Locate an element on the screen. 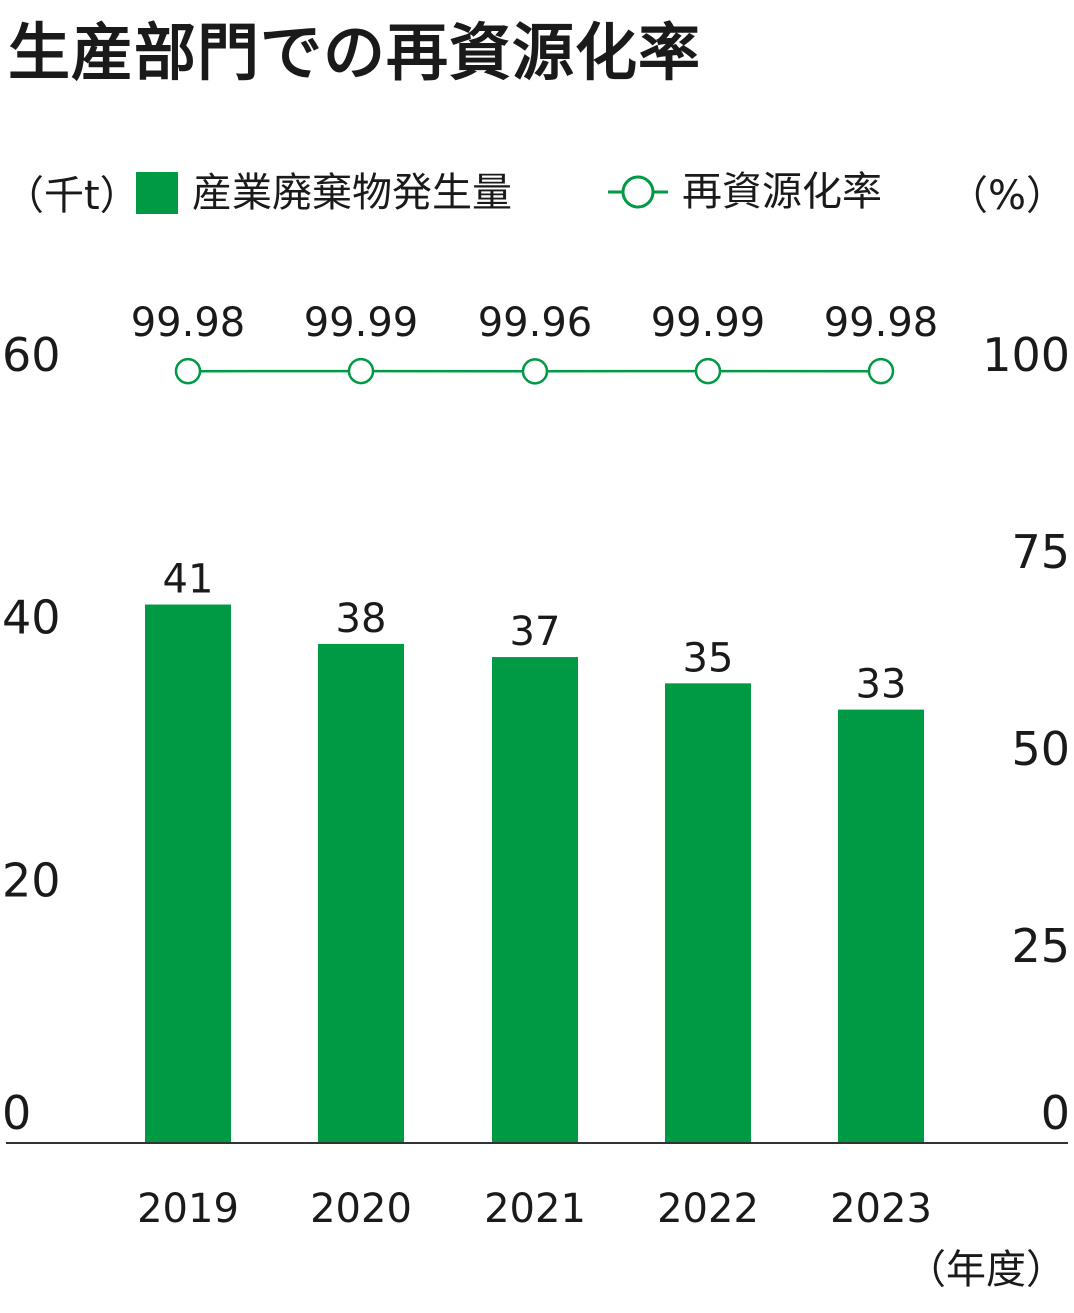 This screenshot has height=1313, width=1074. y-right-tick-label: 75 is located at coordinates (1040, 552).